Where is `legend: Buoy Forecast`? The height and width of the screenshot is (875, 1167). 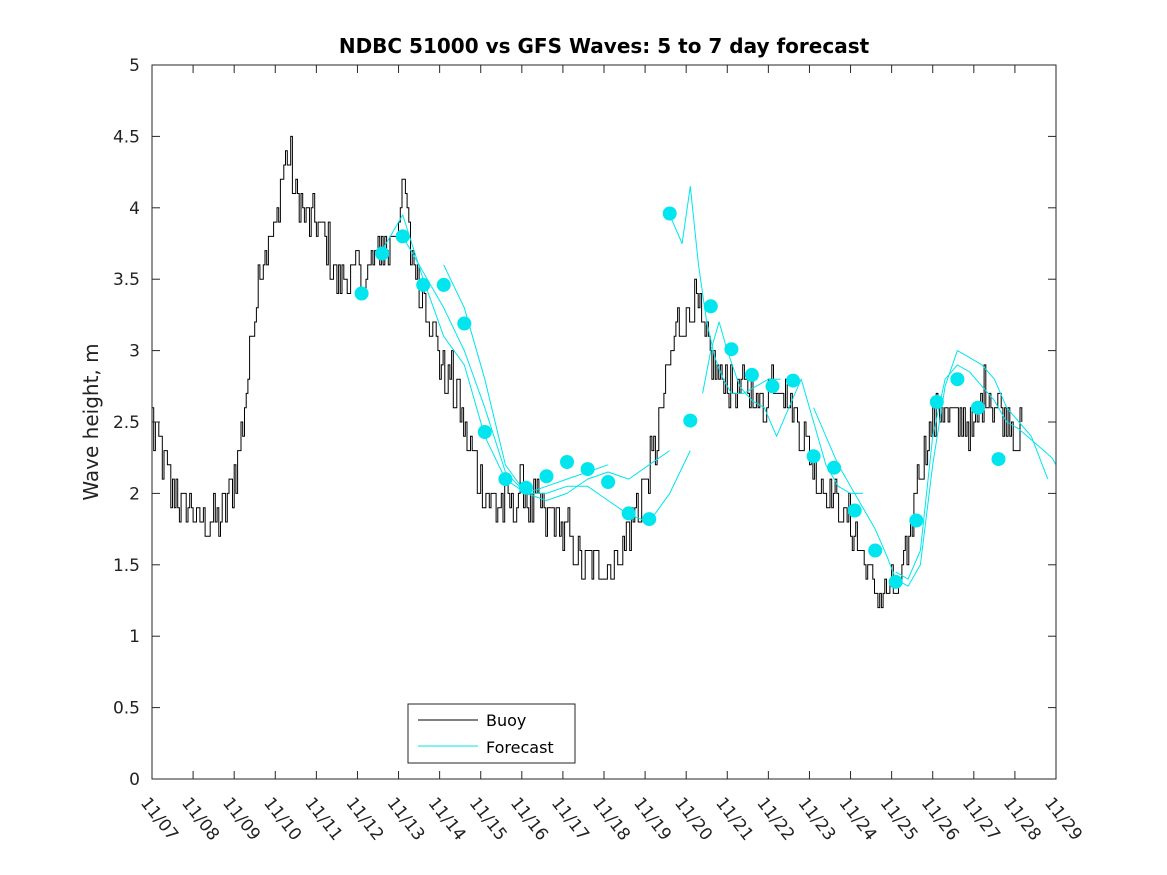
legend: Buoy Forecast is located at coordinates (491, 733).